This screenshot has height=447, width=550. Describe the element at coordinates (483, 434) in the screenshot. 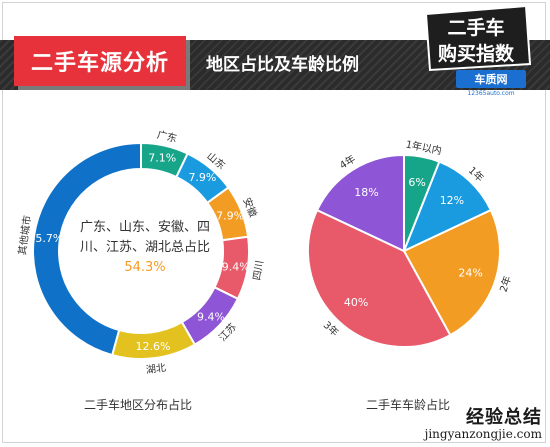

I see `watermark-en: jingyanzongjie.com` at that location.